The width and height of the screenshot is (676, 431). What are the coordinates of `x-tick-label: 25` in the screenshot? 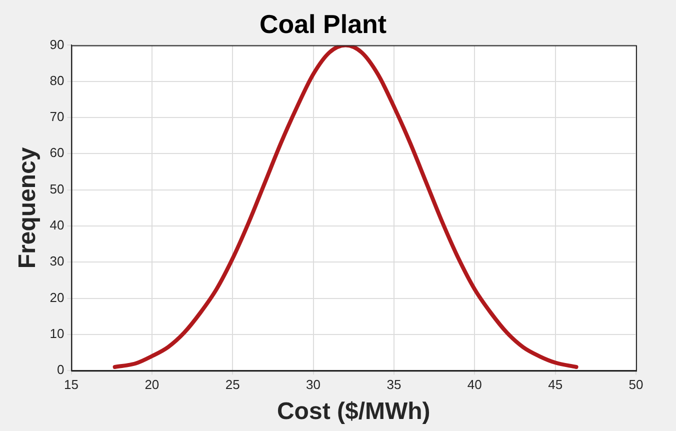 It's located at (232, 384).